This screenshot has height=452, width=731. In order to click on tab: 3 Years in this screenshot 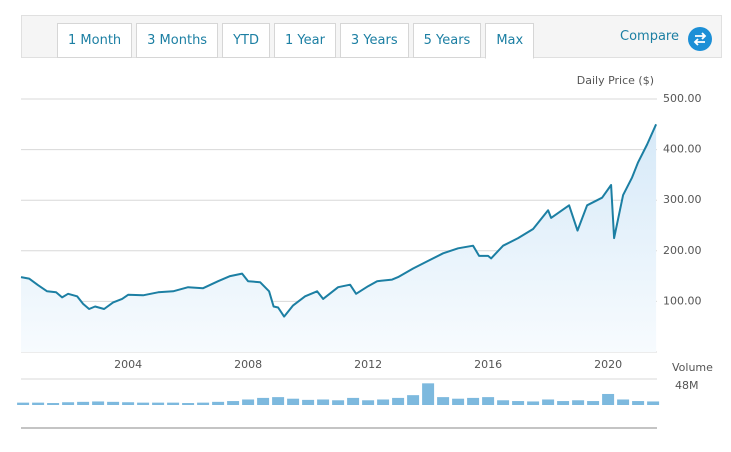, I will do `click(374, 40)`.